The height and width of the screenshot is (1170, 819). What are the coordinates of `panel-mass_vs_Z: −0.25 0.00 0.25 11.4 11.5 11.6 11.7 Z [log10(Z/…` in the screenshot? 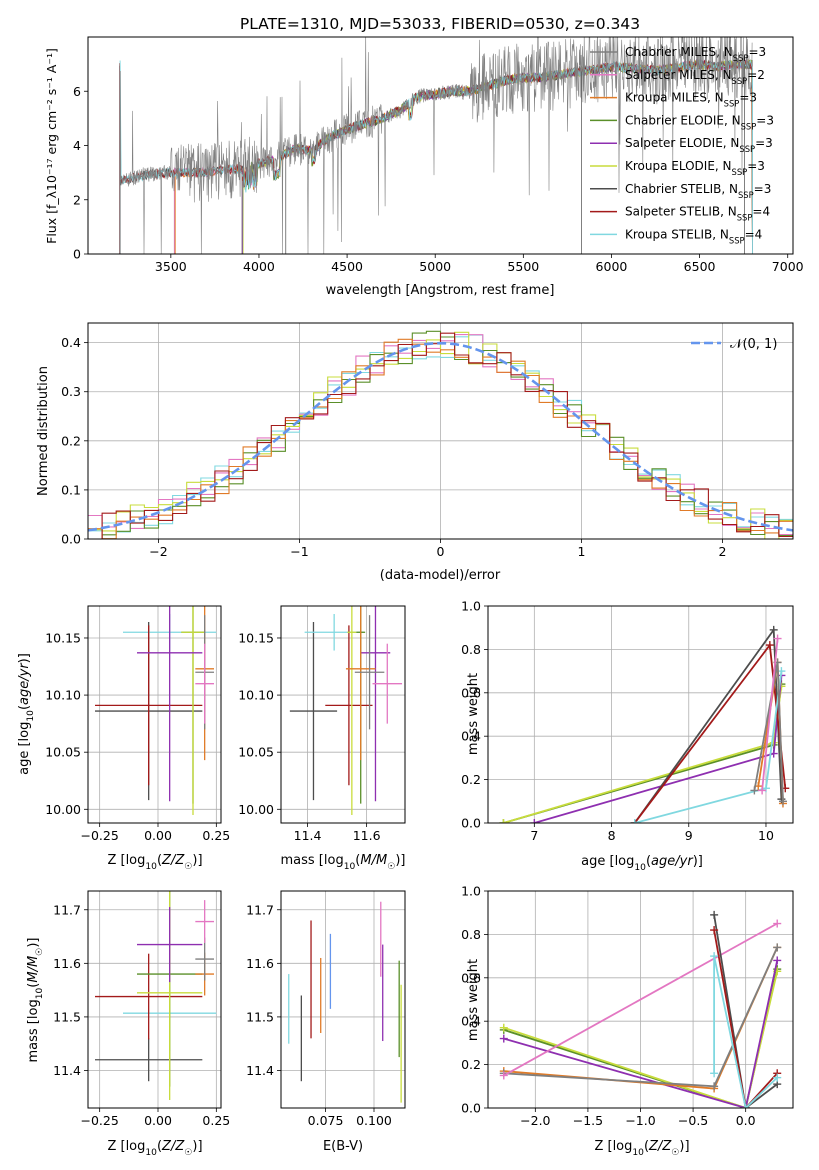 It's located at (128, 1024).